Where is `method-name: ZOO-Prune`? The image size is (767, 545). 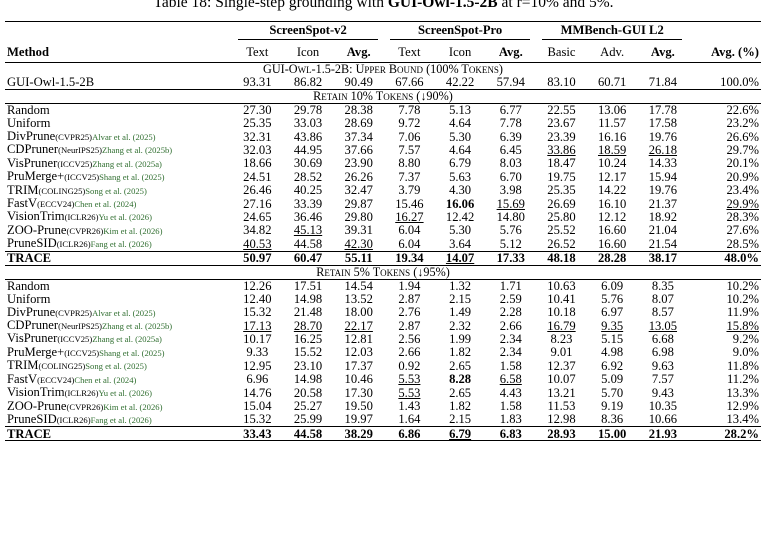
method-name: ZOO-Prune is located at coordinates (37, 230).